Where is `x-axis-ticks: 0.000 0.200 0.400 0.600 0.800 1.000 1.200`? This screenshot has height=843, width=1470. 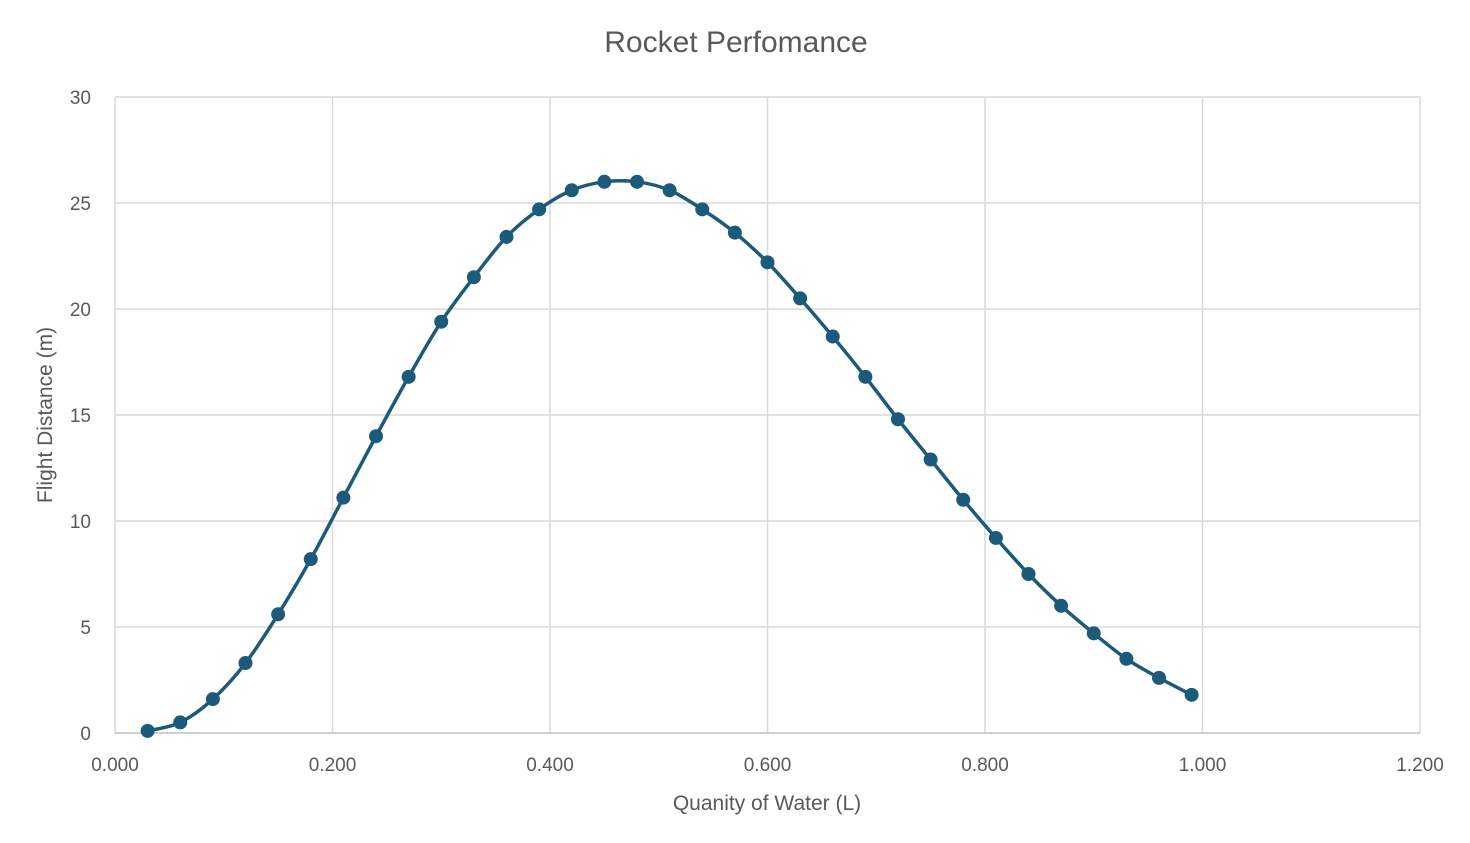 x-axis-ticks: 0.000 0.200 0.400 0.600 0.800 1.000 1.200 is located at coordinates (767, 765).